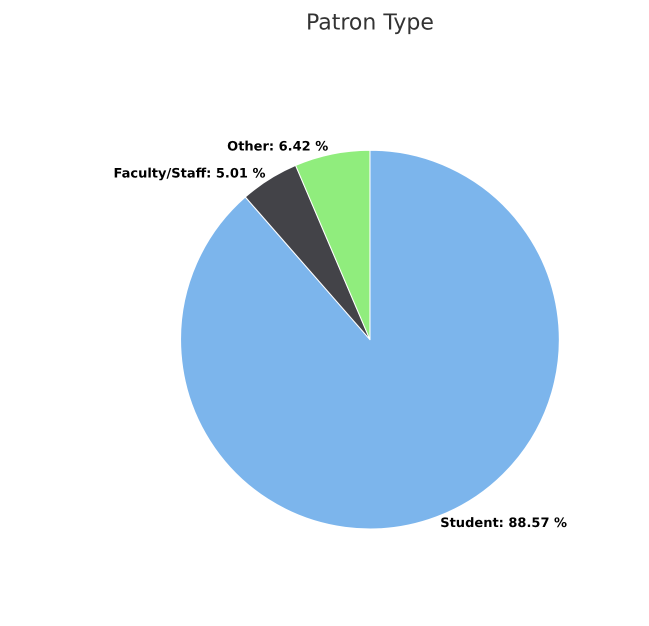 The image size is (649, 626). What do you see at coordinates (504, 523) in the screenshot?
I see `slice-label: Student: 88.57 %` at bounding box center [504, 523].